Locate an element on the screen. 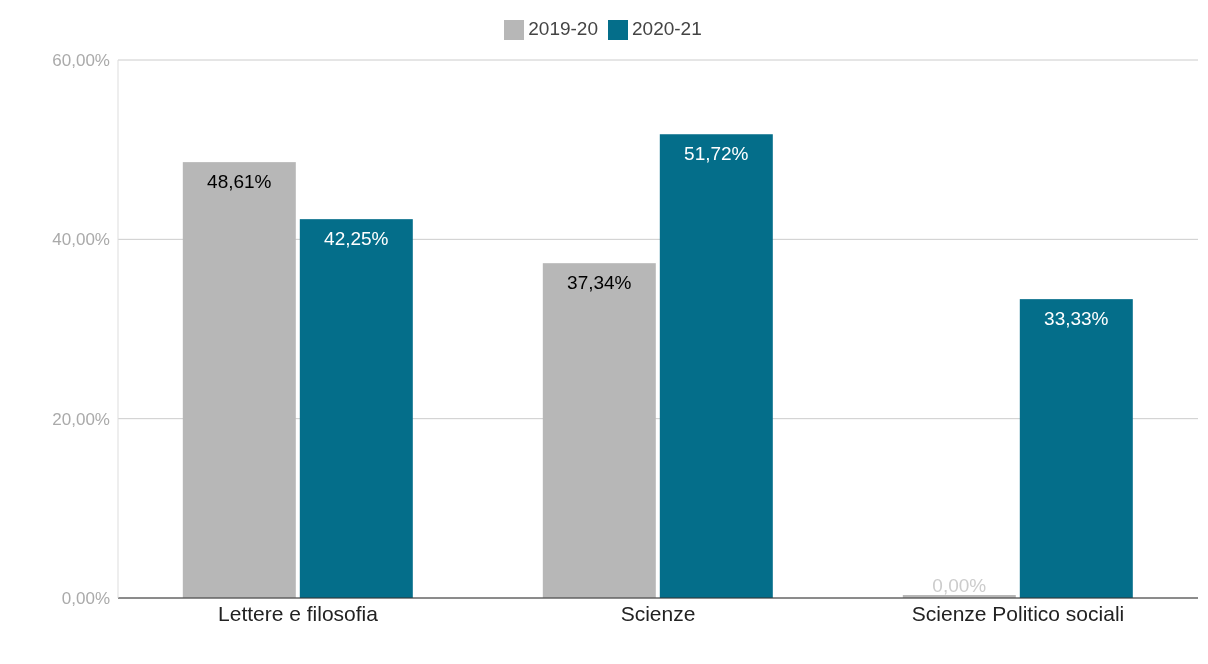 The height and width of the screenshot is (664, 1208). data-label: 48,61% is located at coordinates (239, 182).